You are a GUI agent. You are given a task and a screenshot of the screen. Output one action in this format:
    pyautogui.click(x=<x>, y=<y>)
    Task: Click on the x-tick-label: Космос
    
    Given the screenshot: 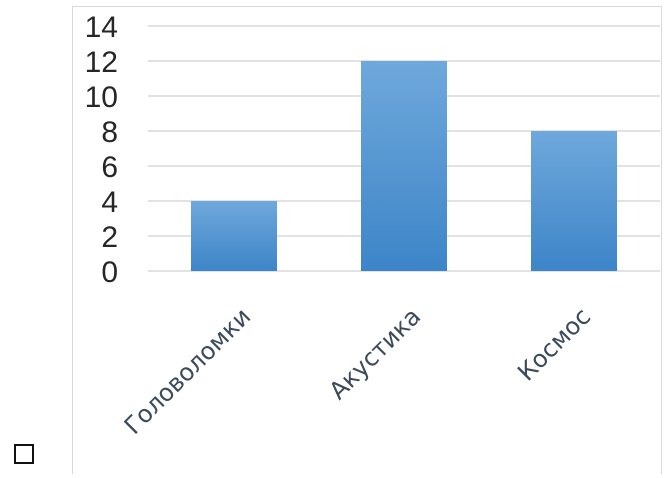 What is the action you would take?
    pyautogui.click(x=554, y=344)
    